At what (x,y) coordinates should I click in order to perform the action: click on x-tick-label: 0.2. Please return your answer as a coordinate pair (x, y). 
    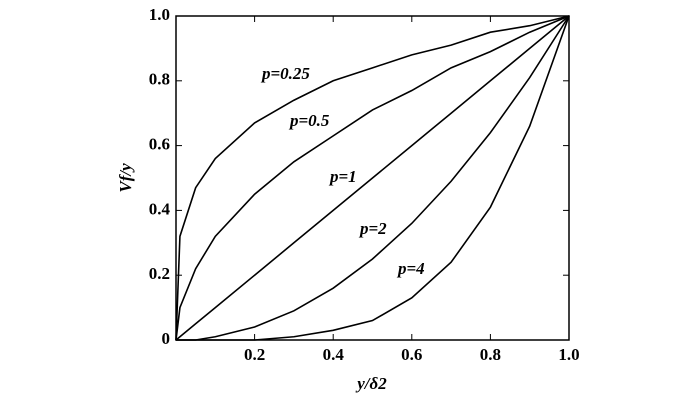
    Looking at the image, I should click on (254, 354).